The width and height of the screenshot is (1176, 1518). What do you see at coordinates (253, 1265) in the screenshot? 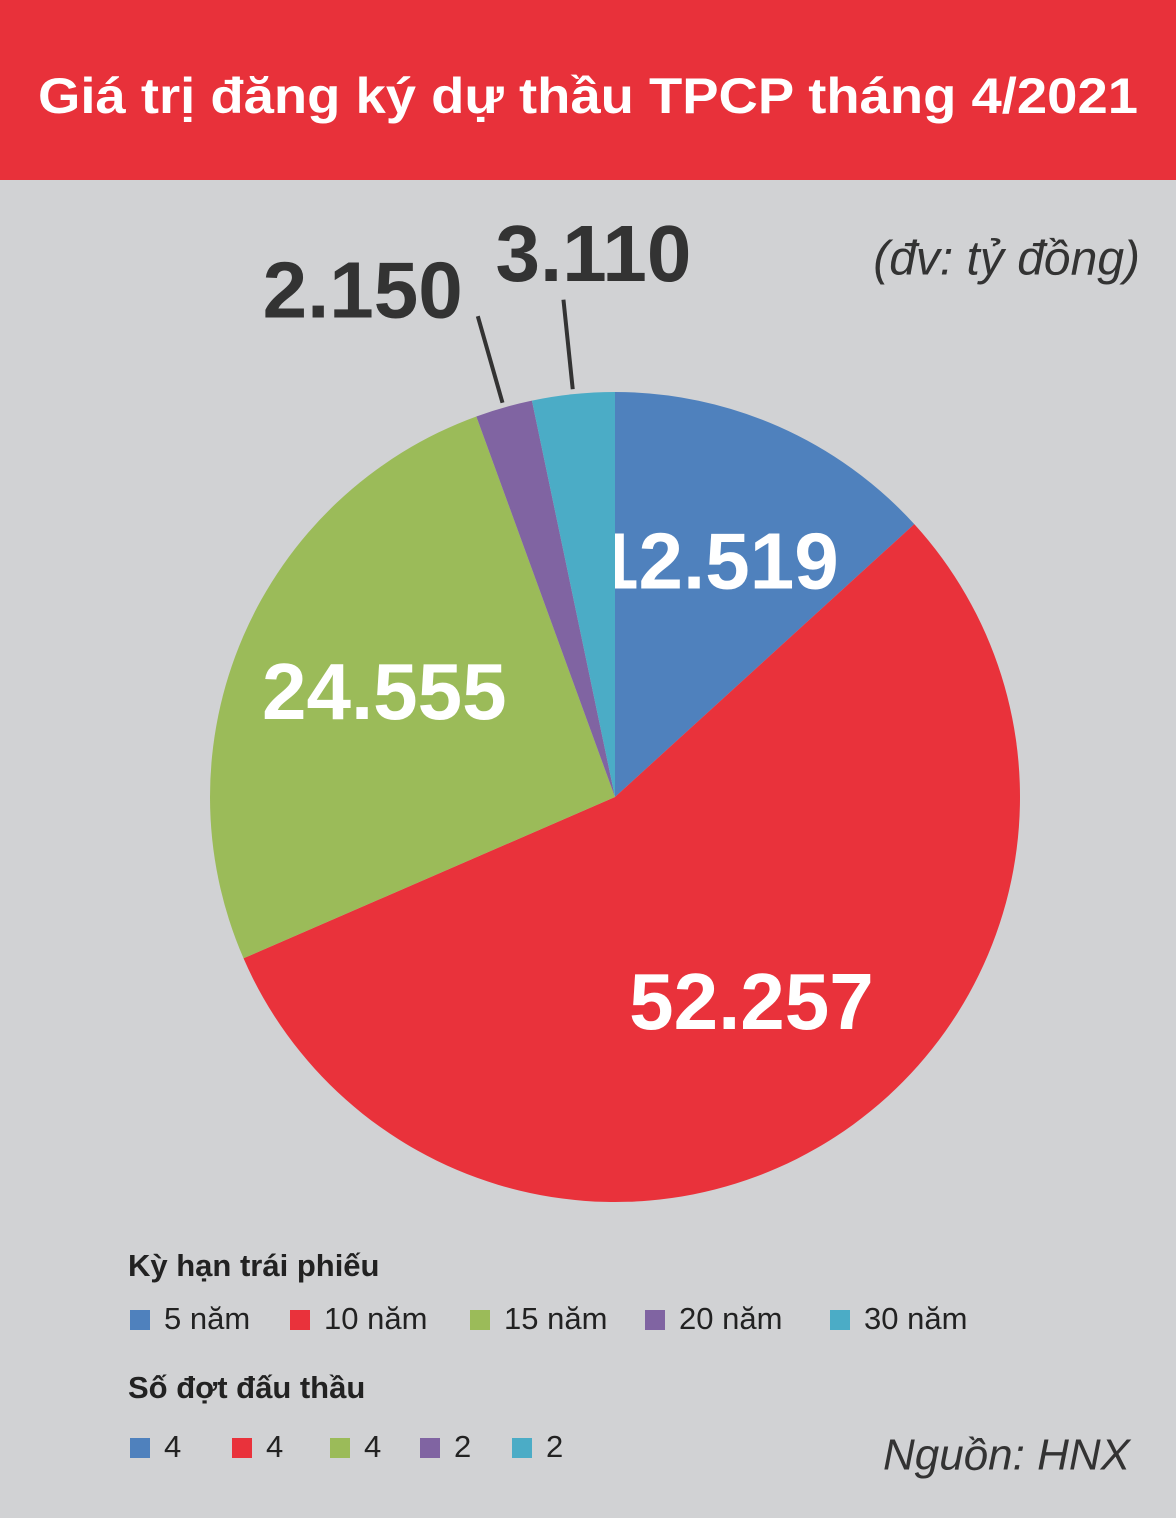
I see `legend-title: Kỳ hạn trái phiếu` at bounding box center [253, 1265].